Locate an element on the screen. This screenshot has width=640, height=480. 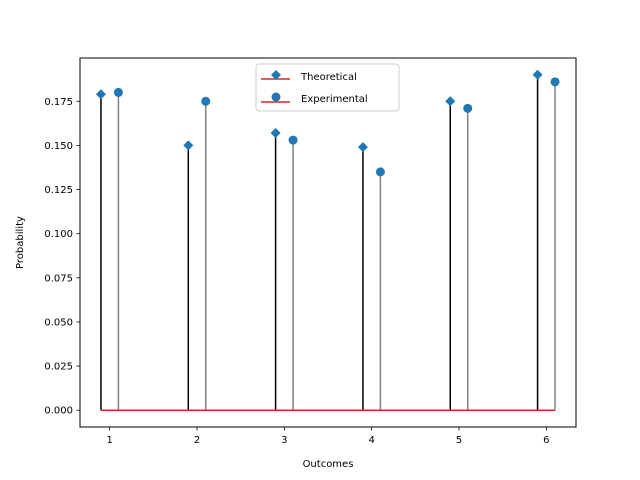
y-tick-label: 0.175 is located at coordinates (58, 102).